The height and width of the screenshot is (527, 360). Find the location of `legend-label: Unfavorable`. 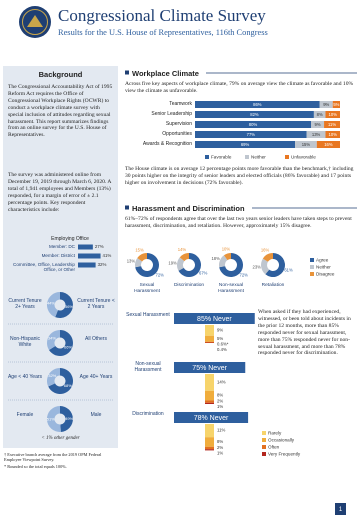

legend-label: Unfavorable is located at coordinates (303, 157).